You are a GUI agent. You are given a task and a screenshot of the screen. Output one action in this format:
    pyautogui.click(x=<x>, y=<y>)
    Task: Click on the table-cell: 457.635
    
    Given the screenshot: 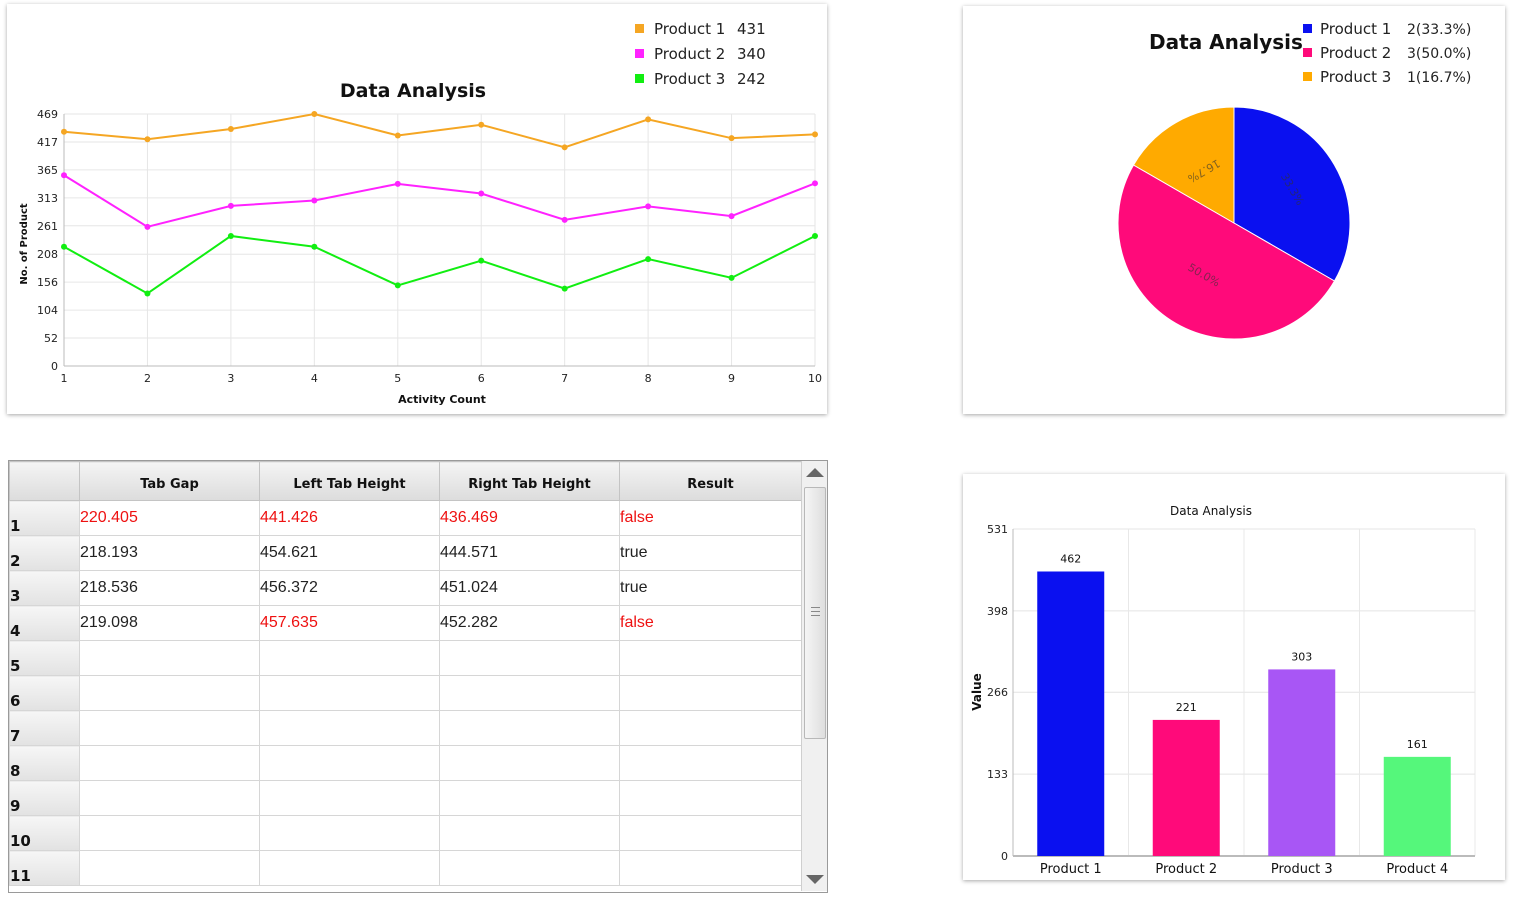 What is the action you would take?
    pyautogui.click(x=349, y=623)
    